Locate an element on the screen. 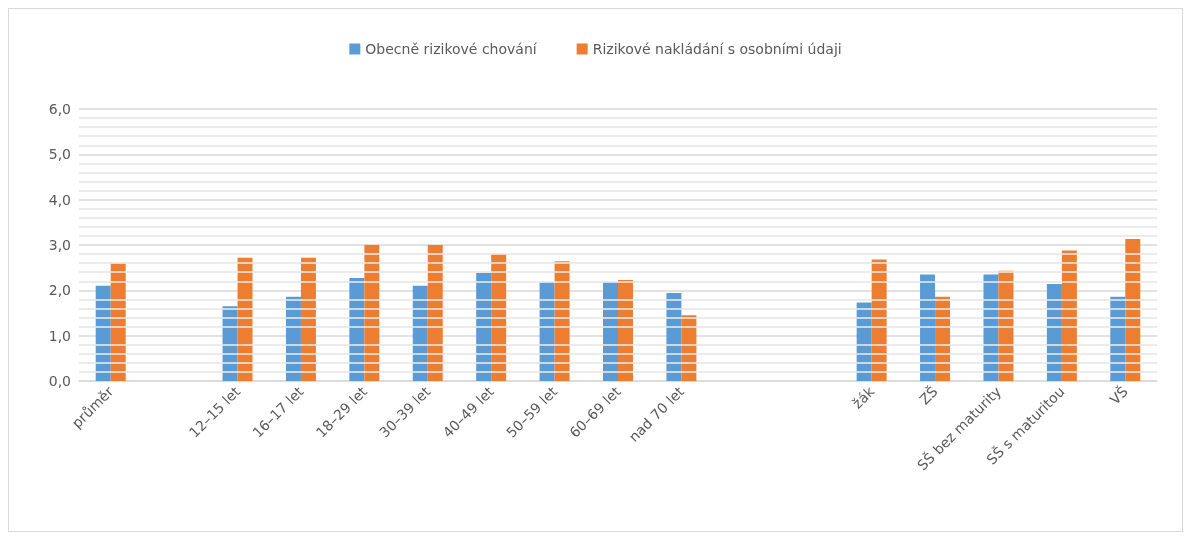  x-tick-label: ZŠ is located at coordinates (928, 395).